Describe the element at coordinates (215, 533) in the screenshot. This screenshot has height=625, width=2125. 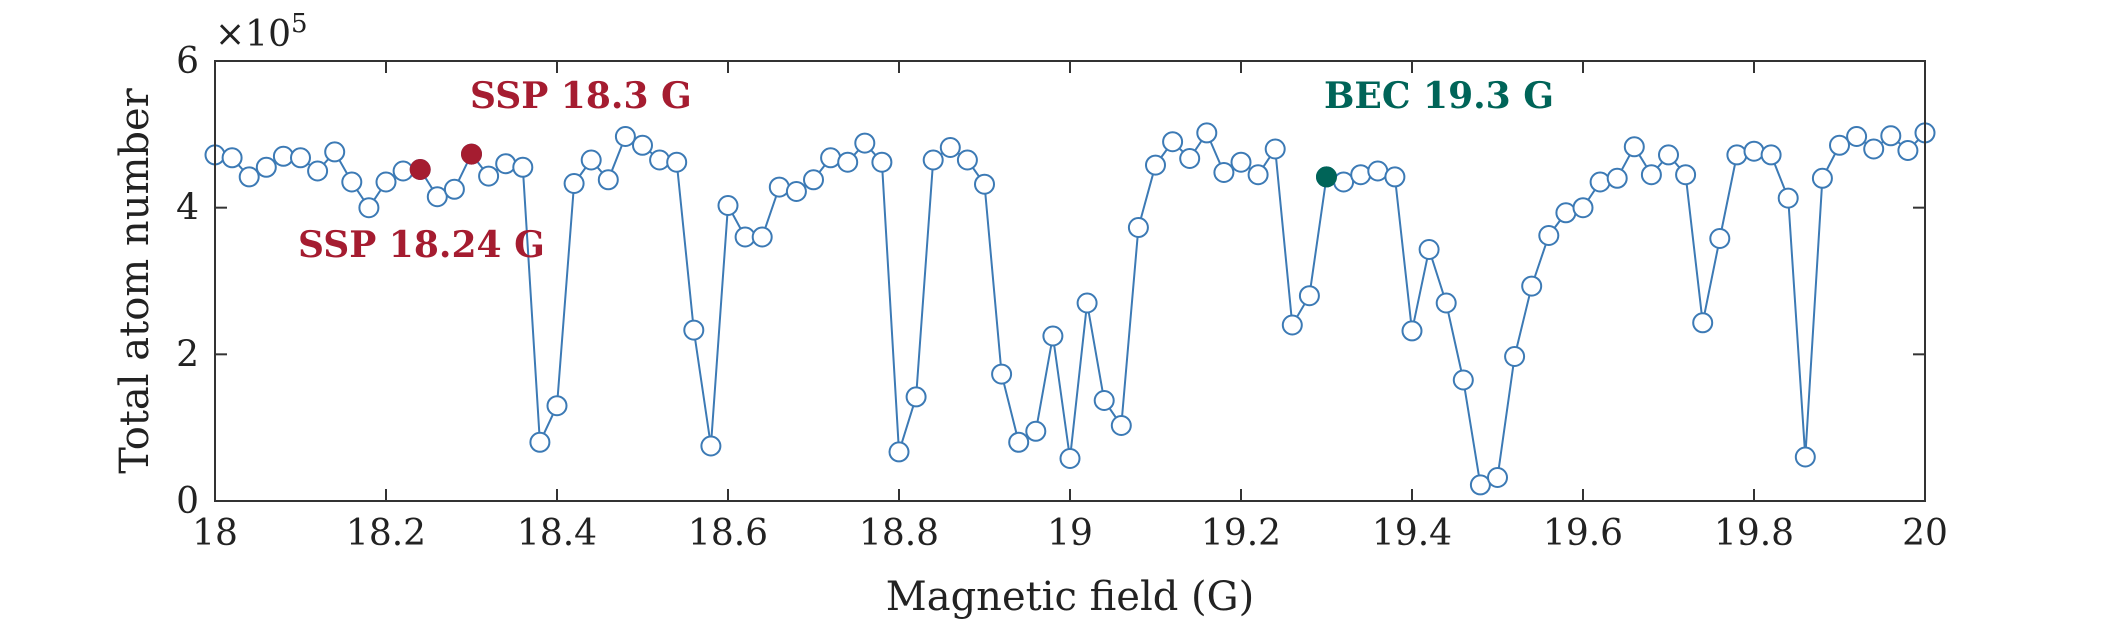
I see `x-tick-label: 18` at that location.